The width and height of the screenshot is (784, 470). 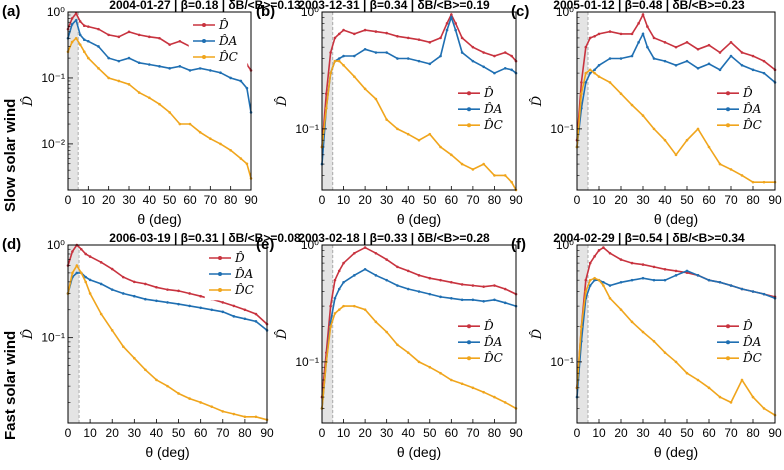 What do you see at coordinates (643, 433) in the screenshot?
I see `x-tick-label: 30` at bounding box center [643, 433].